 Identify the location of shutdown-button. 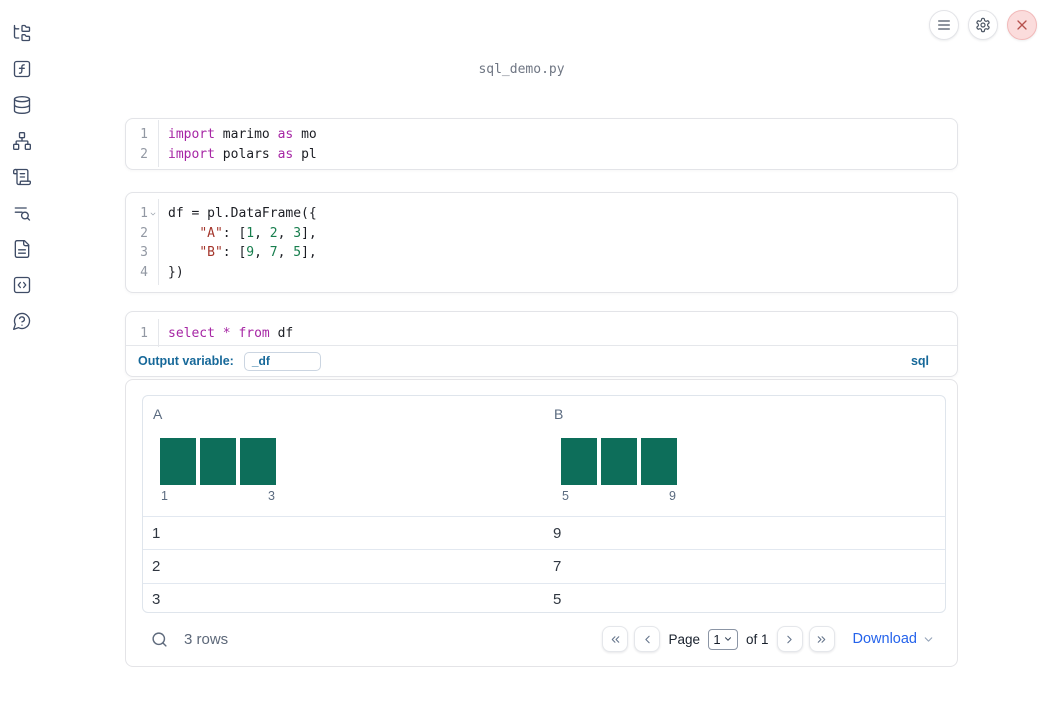
(1022, 25).